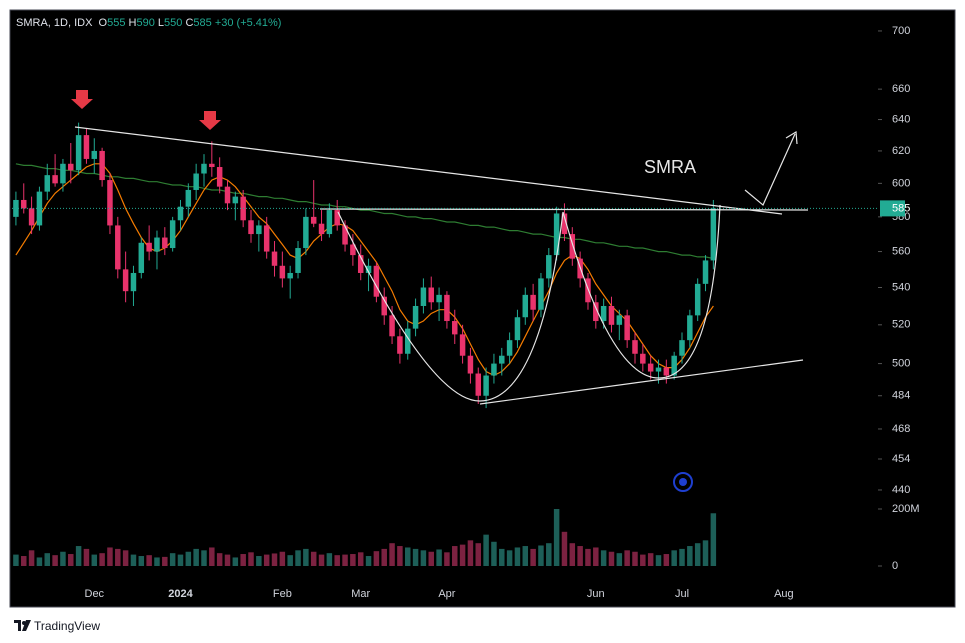  I want to click on x-tick-label: Aug, so click(784, 594).